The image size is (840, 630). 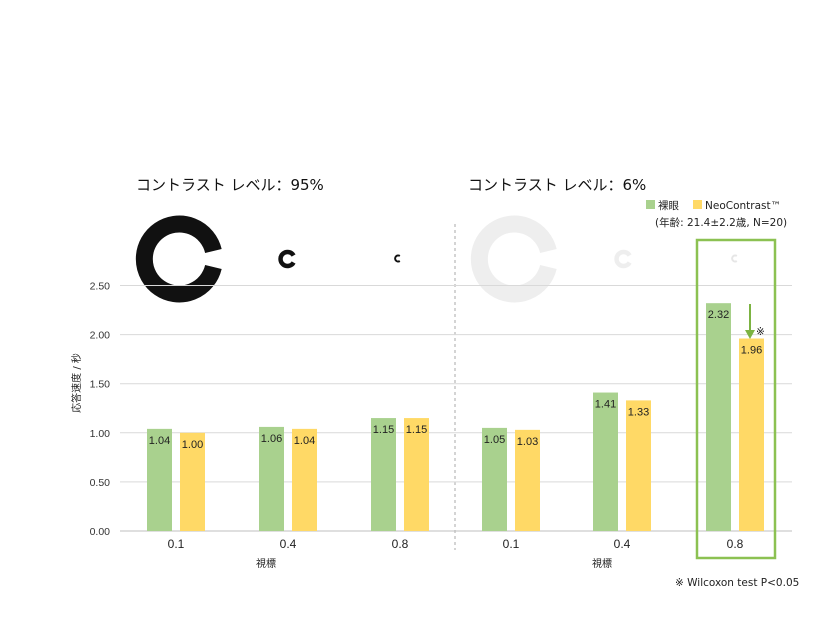 I want to click on data-label: 1.06, so click(x=271, y=439).